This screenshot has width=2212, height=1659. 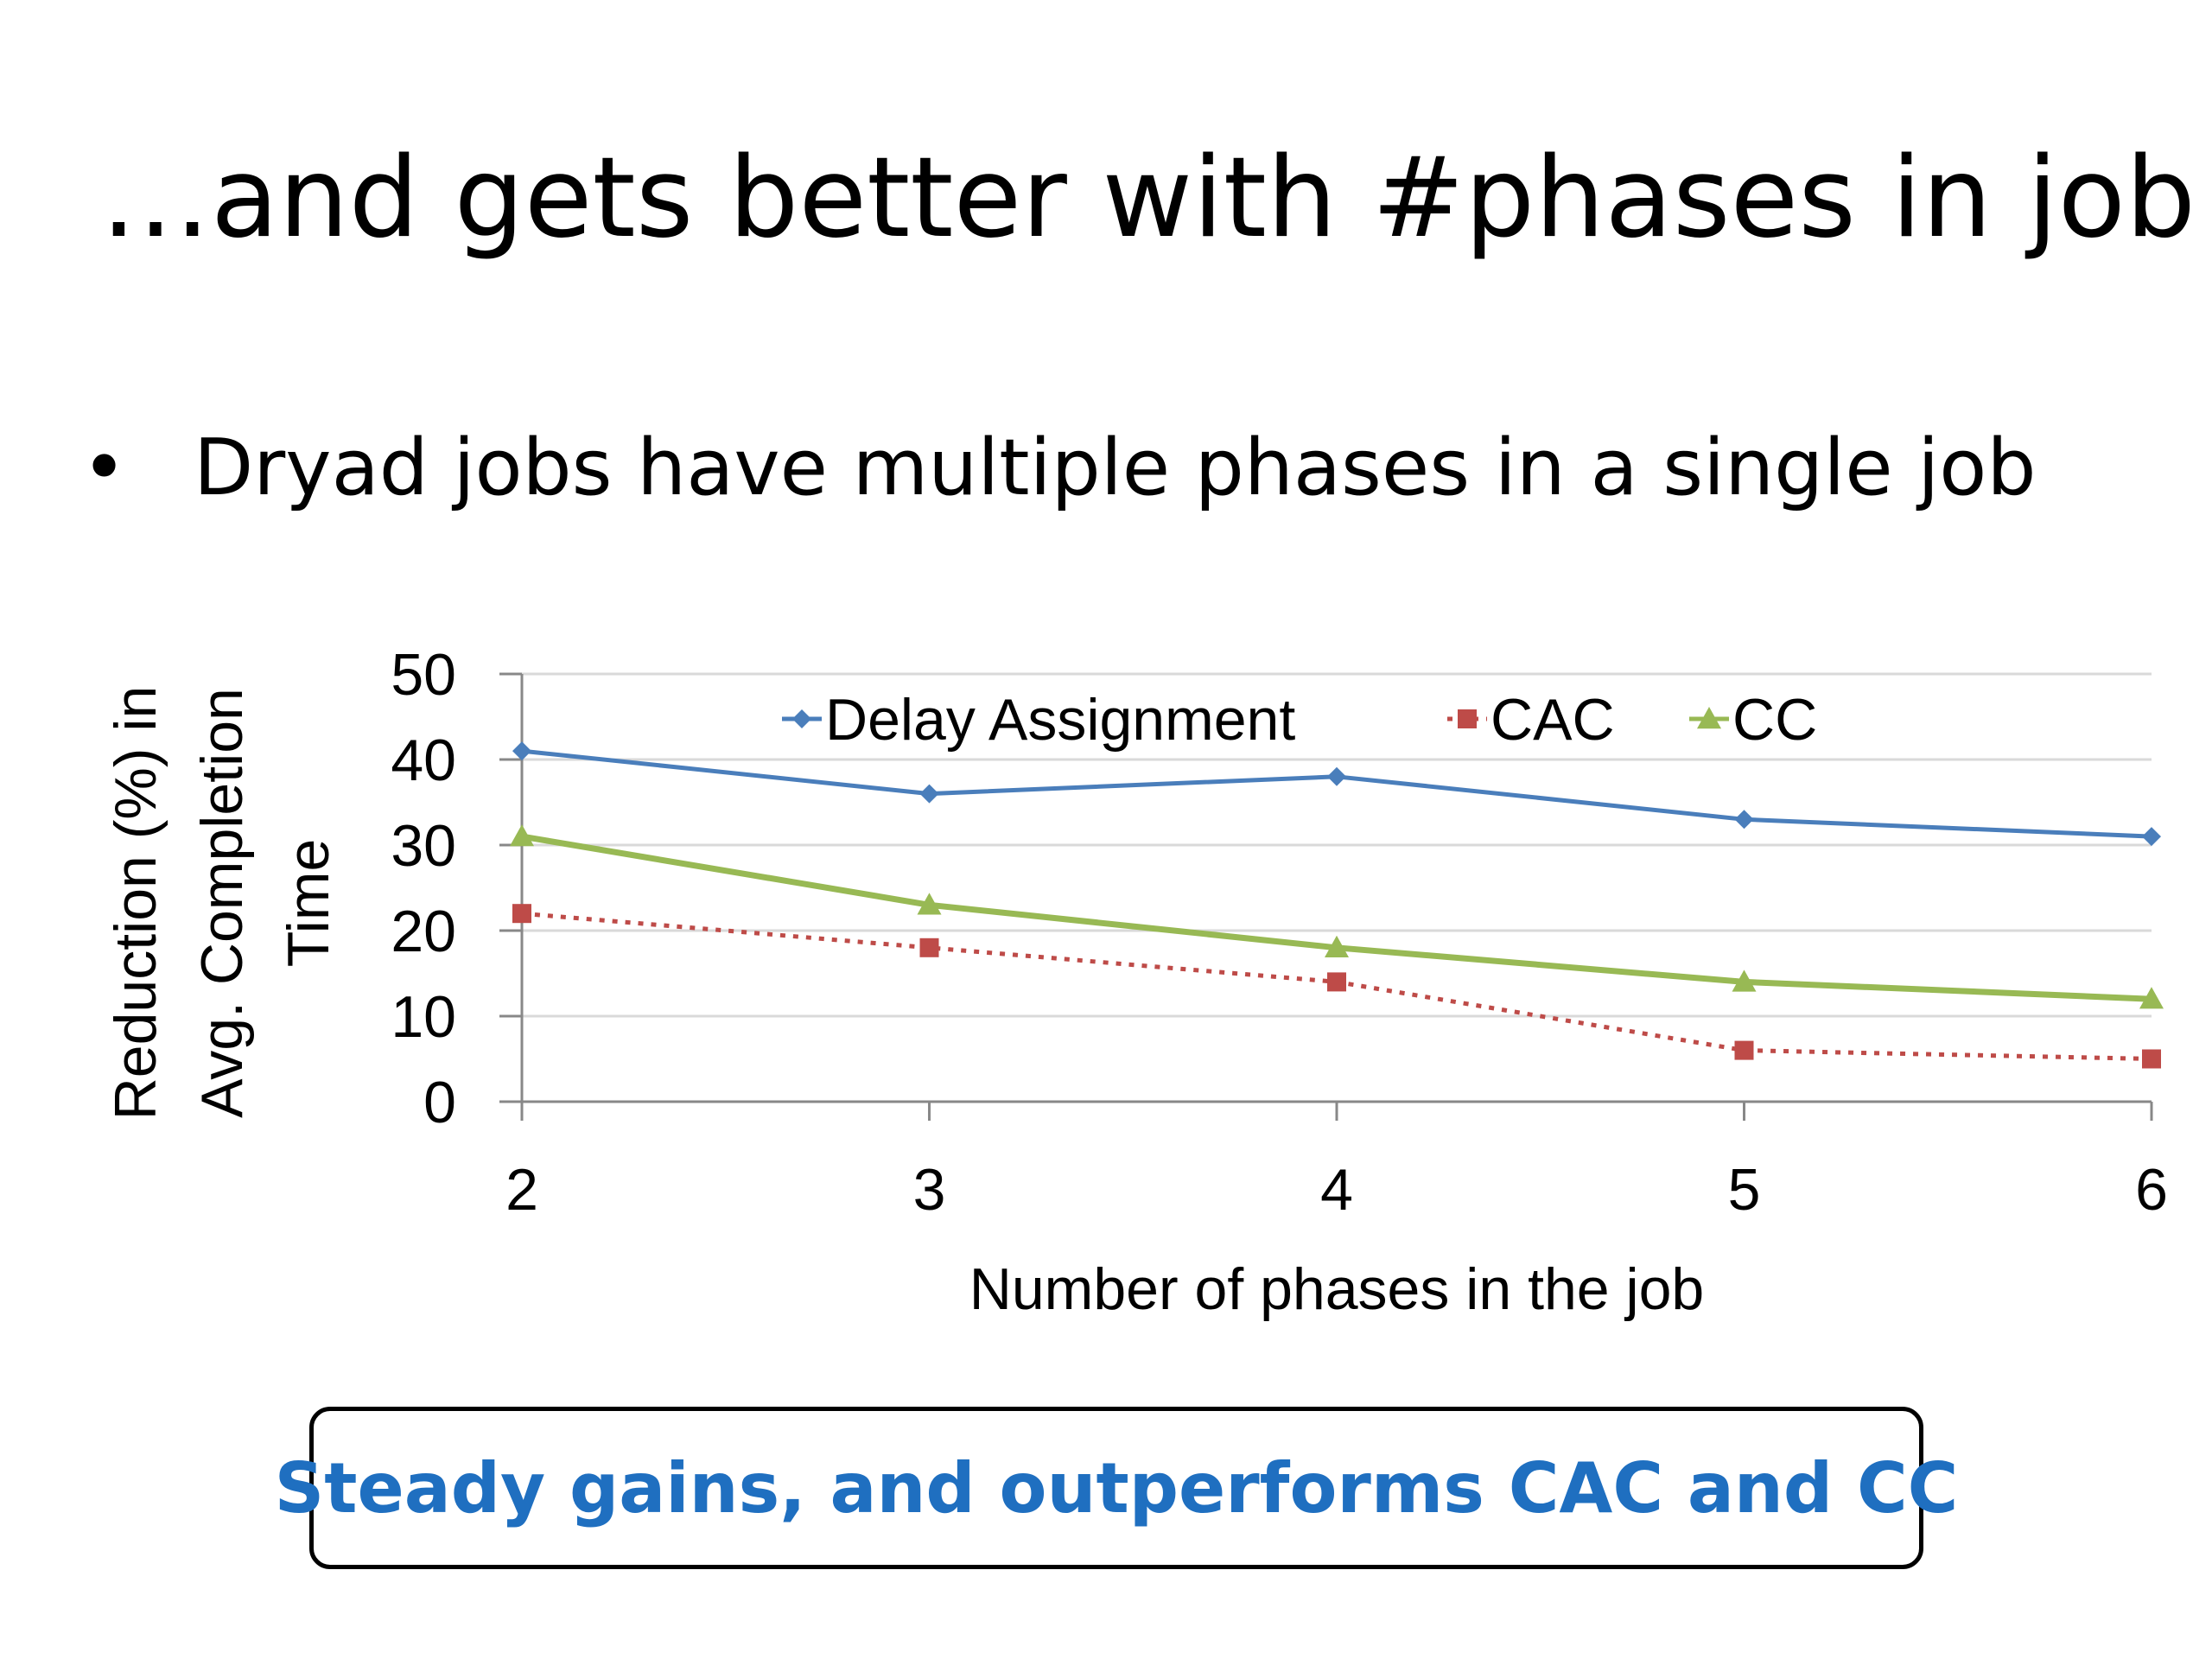 What do you see at coordinates (2151, 1190) in the screenshot?
I see `x-tick-label: 6` at bounding box center [2151, 1190].